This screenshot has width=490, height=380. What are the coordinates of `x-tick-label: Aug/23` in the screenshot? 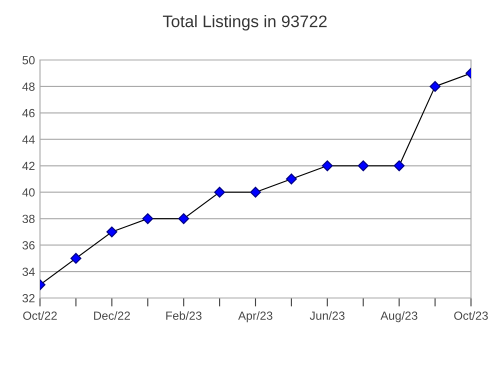 It's located at (399, 316).